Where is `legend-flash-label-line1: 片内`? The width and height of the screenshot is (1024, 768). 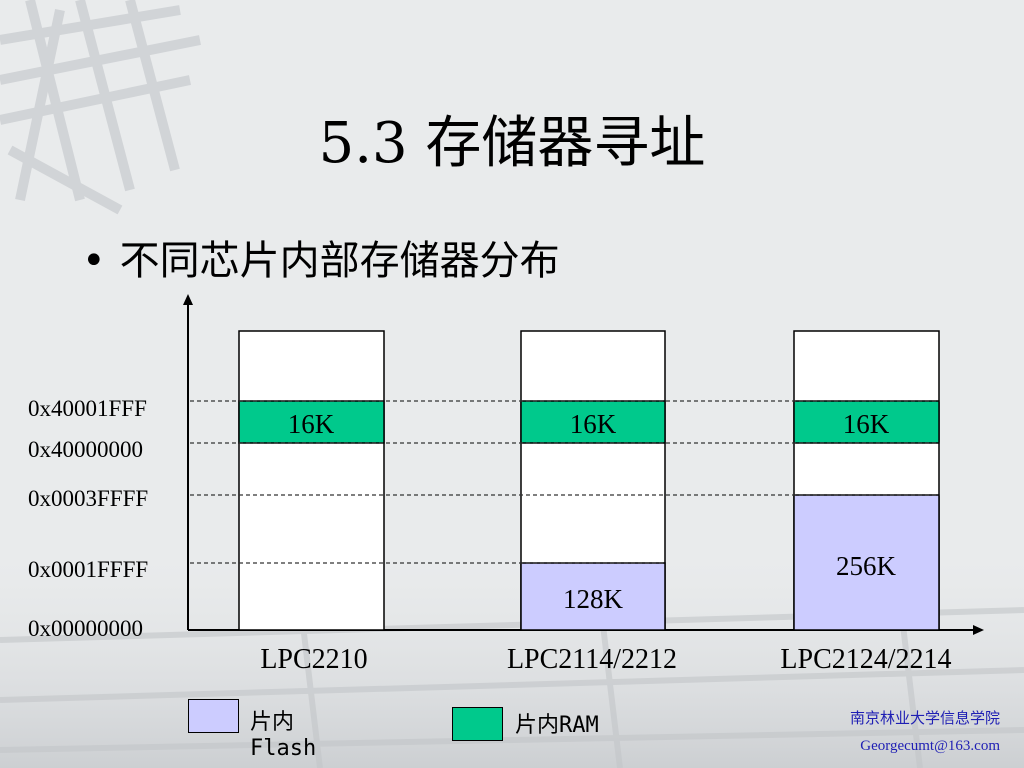
legend-flash-label-line1: 片内 is located at coordinates (272, 722).